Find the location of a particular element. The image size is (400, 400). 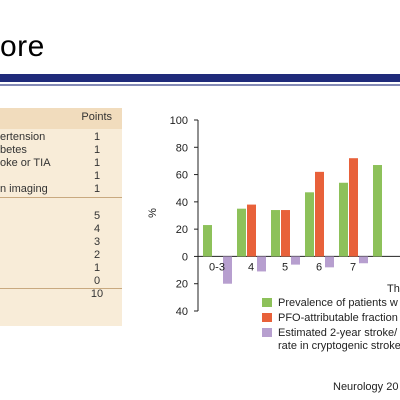

y-tick-label: 60 is located at coordinates (182, 176).